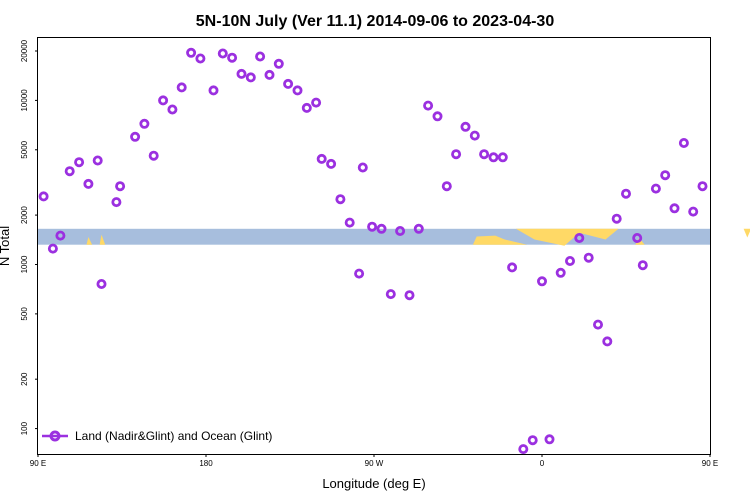 Image resolution: width=750 pixels, height=500 pixels. Describe the element at coordinates (24, 264) in the screenshot. I see `y-tick-label: 1000` at that location.